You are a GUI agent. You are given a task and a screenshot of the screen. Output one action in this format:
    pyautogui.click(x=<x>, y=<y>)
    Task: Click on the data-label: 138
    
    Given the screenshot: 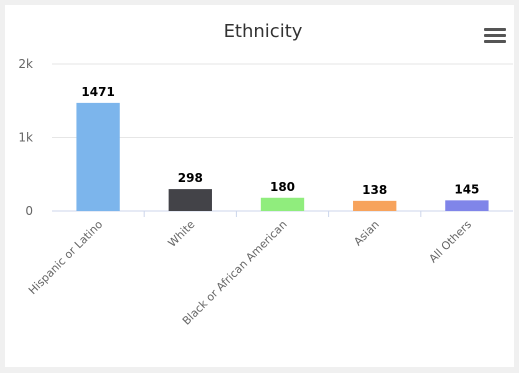 What is the action you would take?
    pyautogui.click(x=374, y=190)
    